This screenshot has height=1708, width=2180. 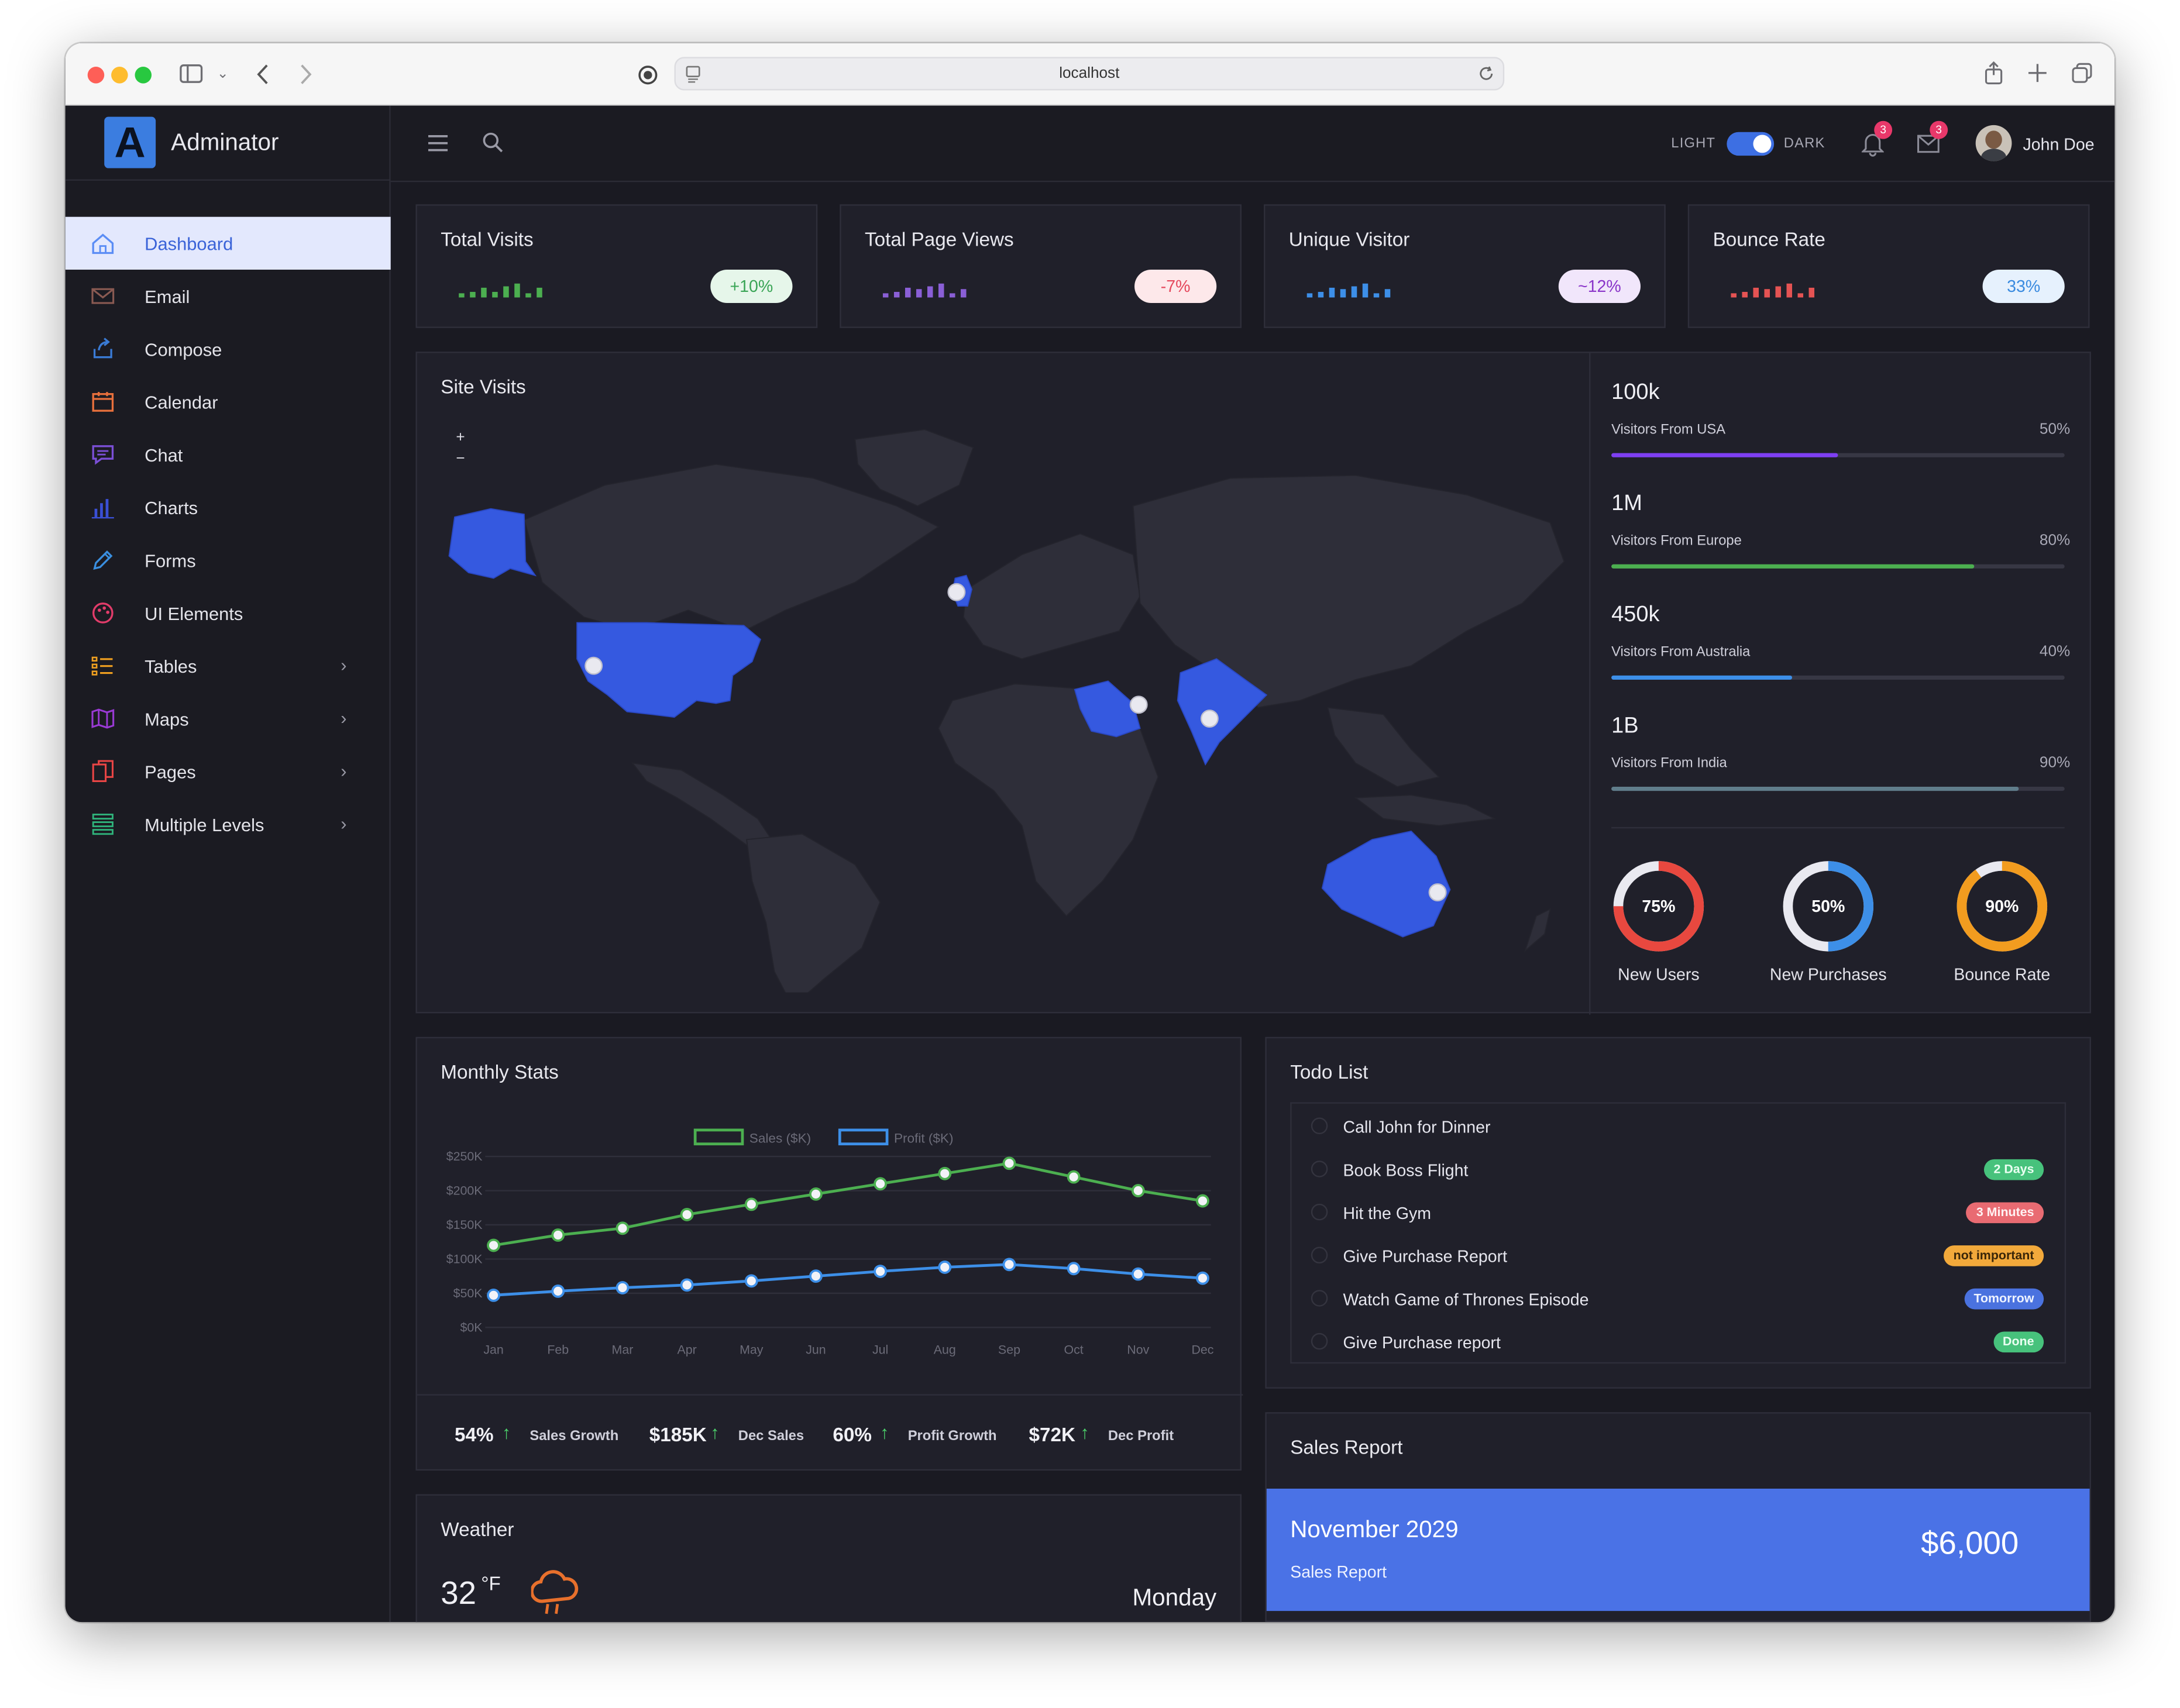 I want to click on sidebar-item-dashboard: Dashboard, so click(x=228, y=243).